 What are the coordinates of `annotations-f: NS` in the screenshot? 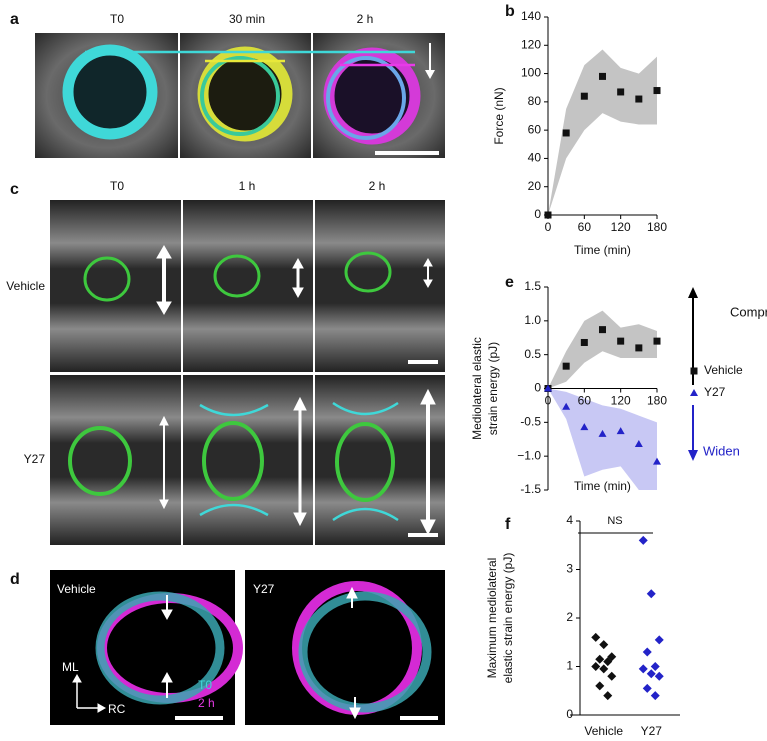 It's located at (615, 524).